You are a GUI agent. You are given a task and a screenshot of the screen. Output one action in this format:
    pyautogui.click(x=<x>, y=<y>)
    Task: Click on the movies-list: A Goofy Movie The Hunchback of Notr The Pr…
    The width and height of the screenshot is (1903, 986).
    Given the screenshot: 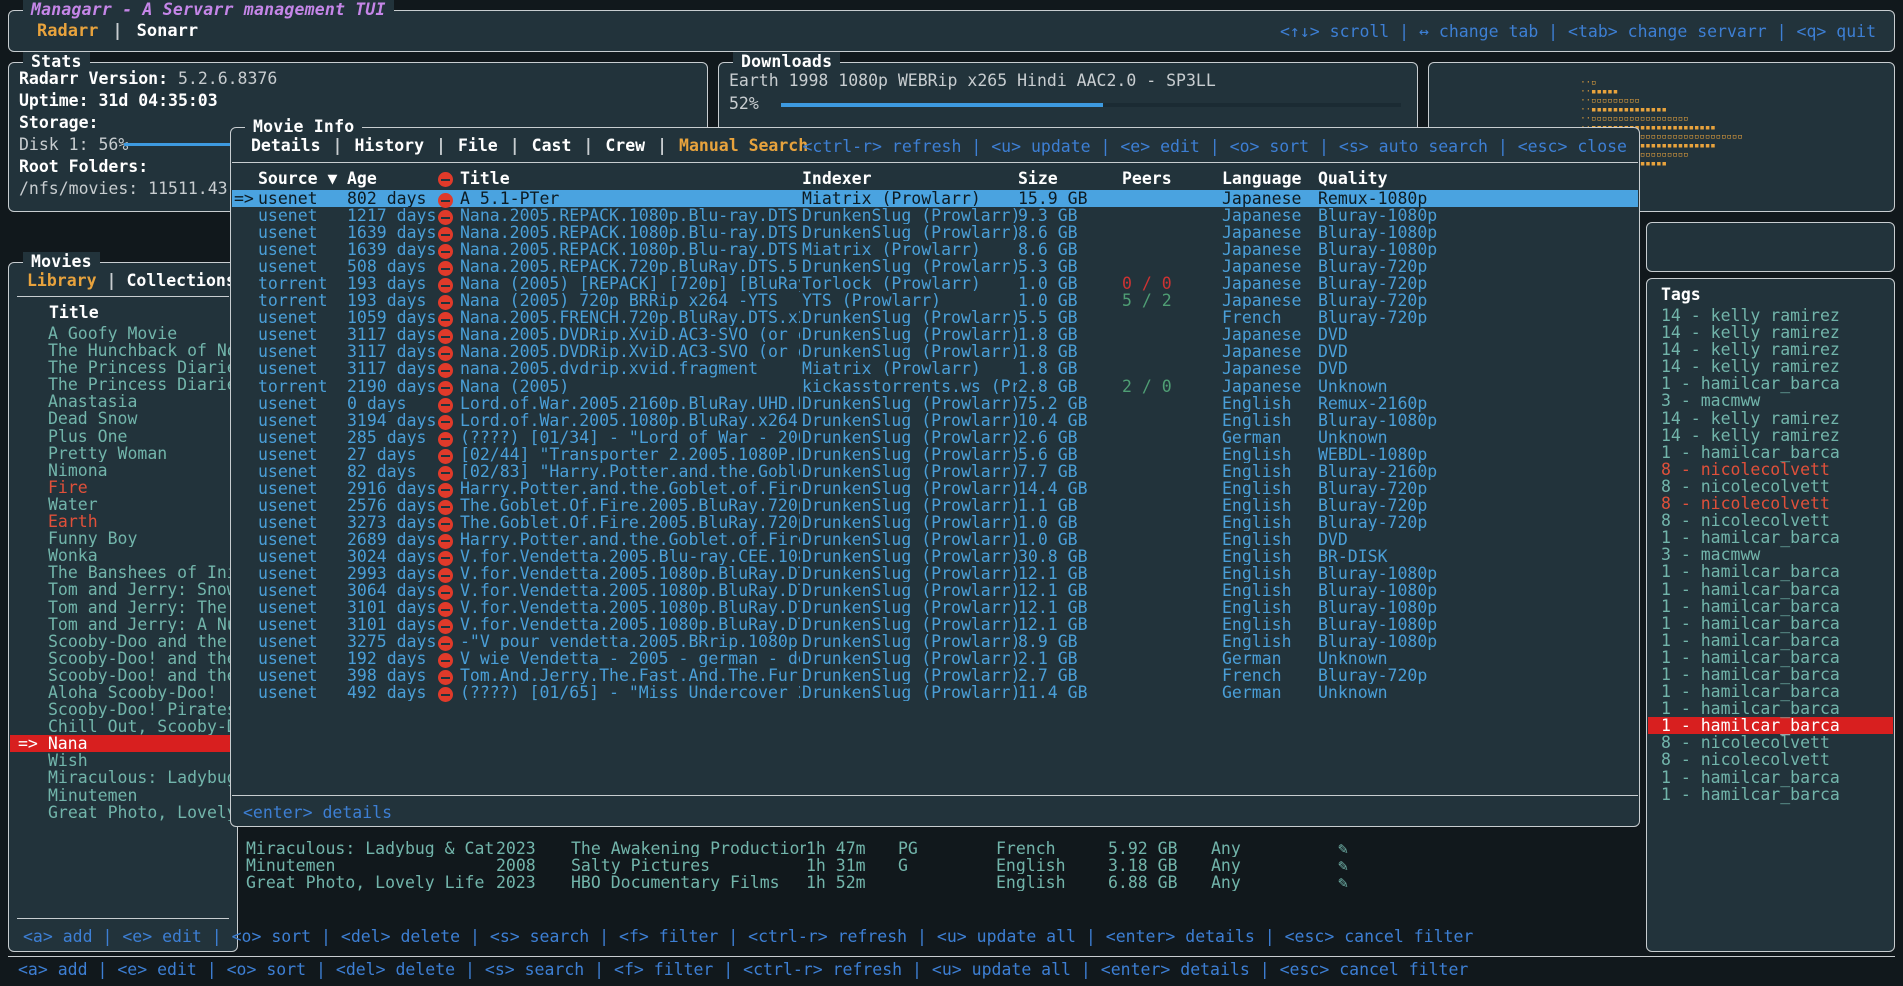 What is the action you would take?
    pyautogui.click(x=123, y=573)
    